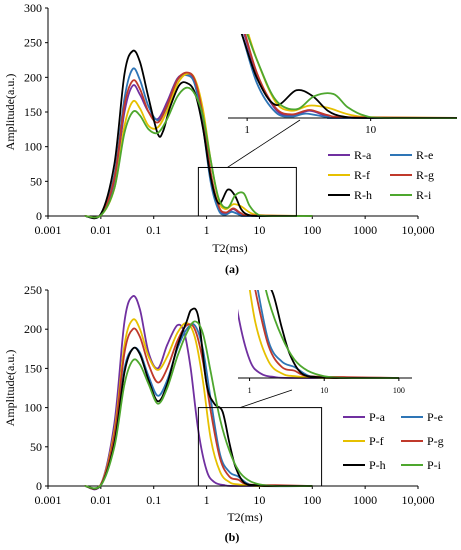  I want to click on legend-label-p-h: P-h, so click(377, 465).